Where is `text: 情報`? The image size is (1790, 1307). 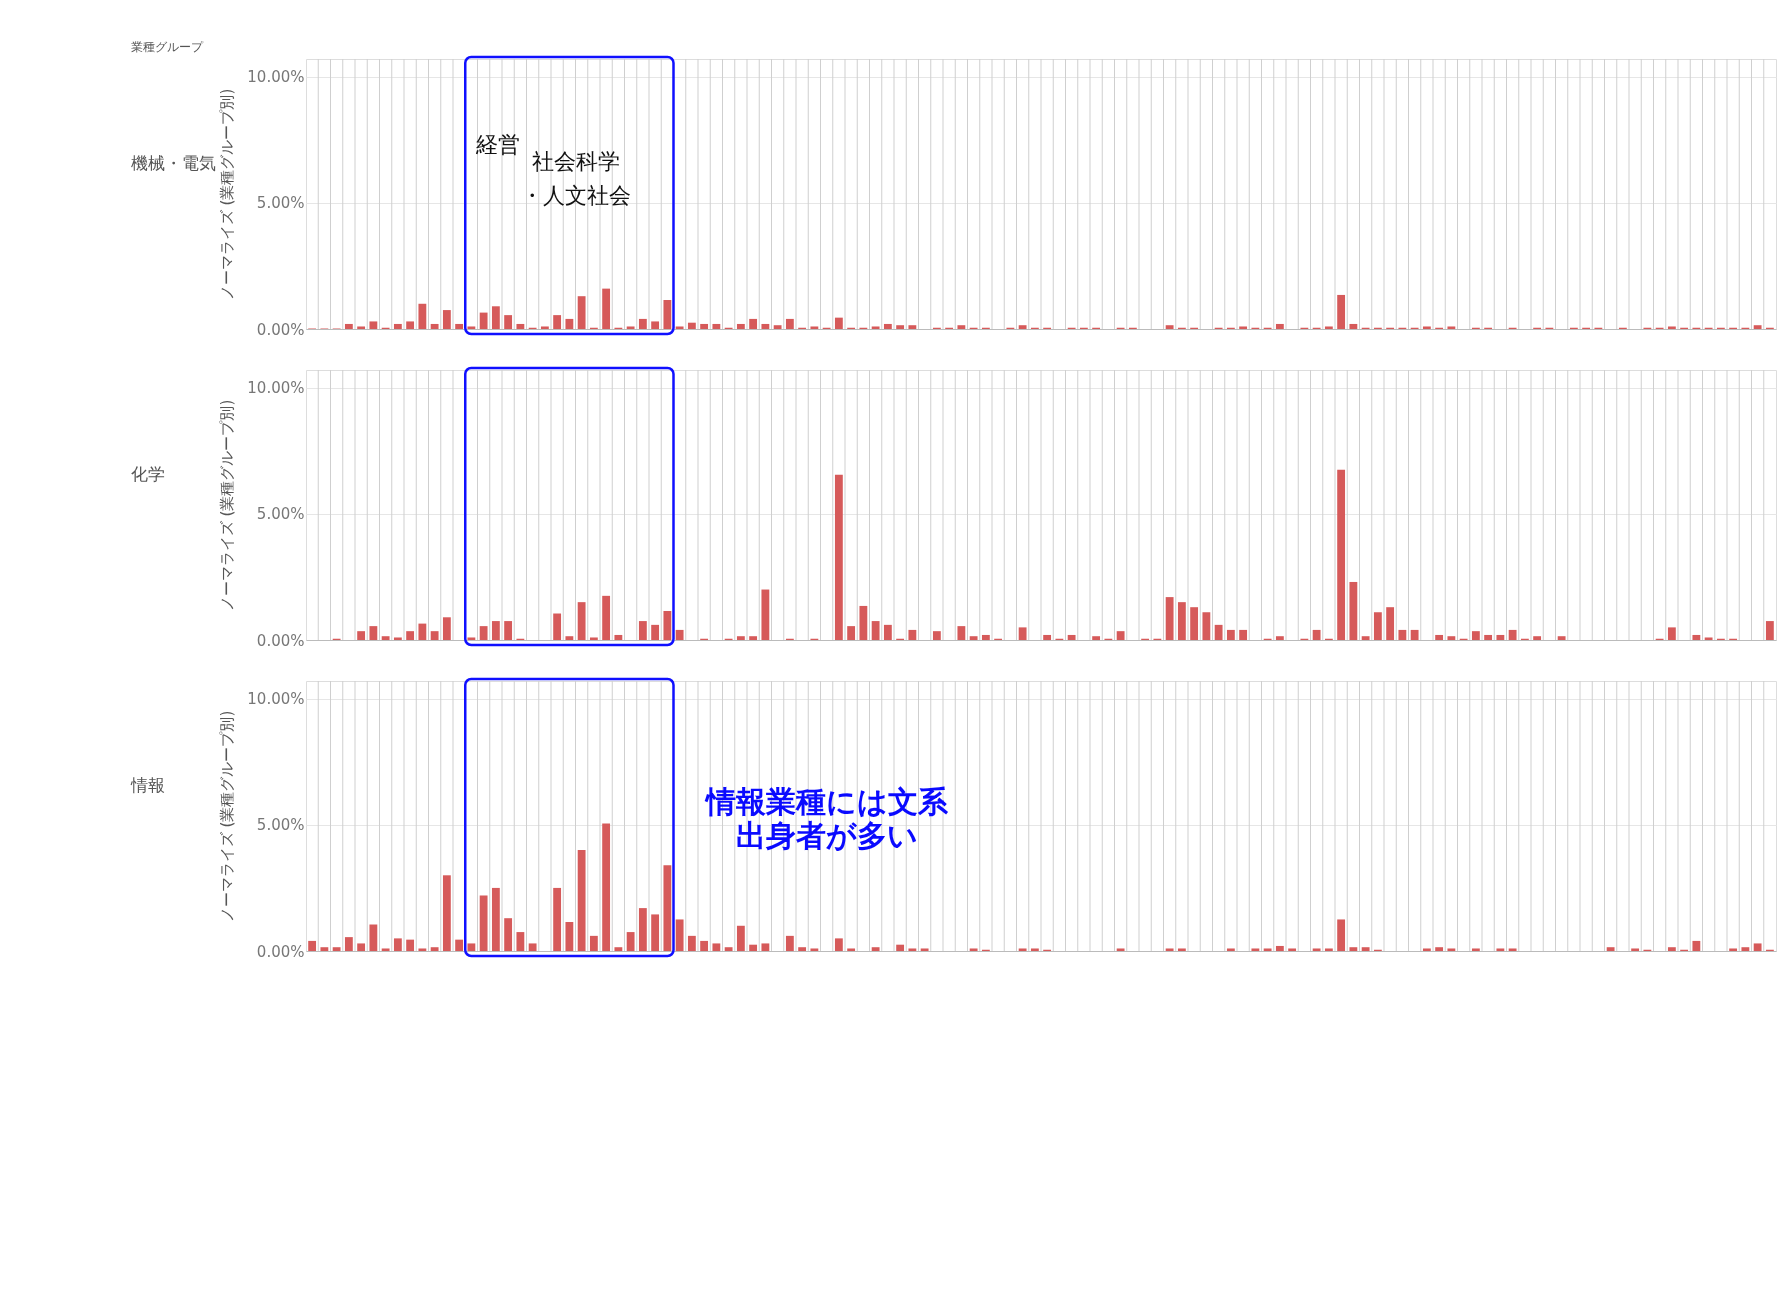 text: 情報 is located at coordinates (147, 785).